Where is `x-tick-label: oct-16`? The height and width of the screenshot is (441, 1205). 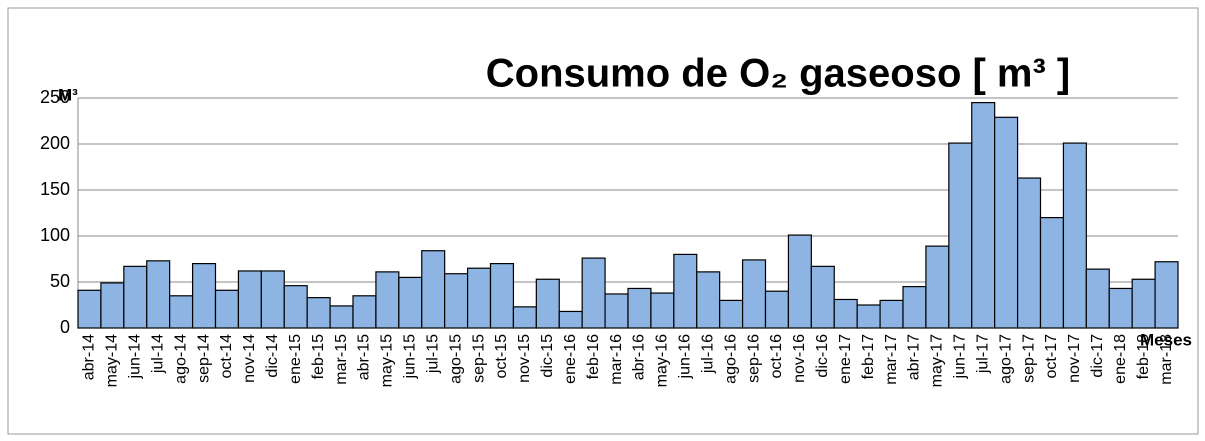 x-tick-label: oct-16 is located at coordinates (776, 356).